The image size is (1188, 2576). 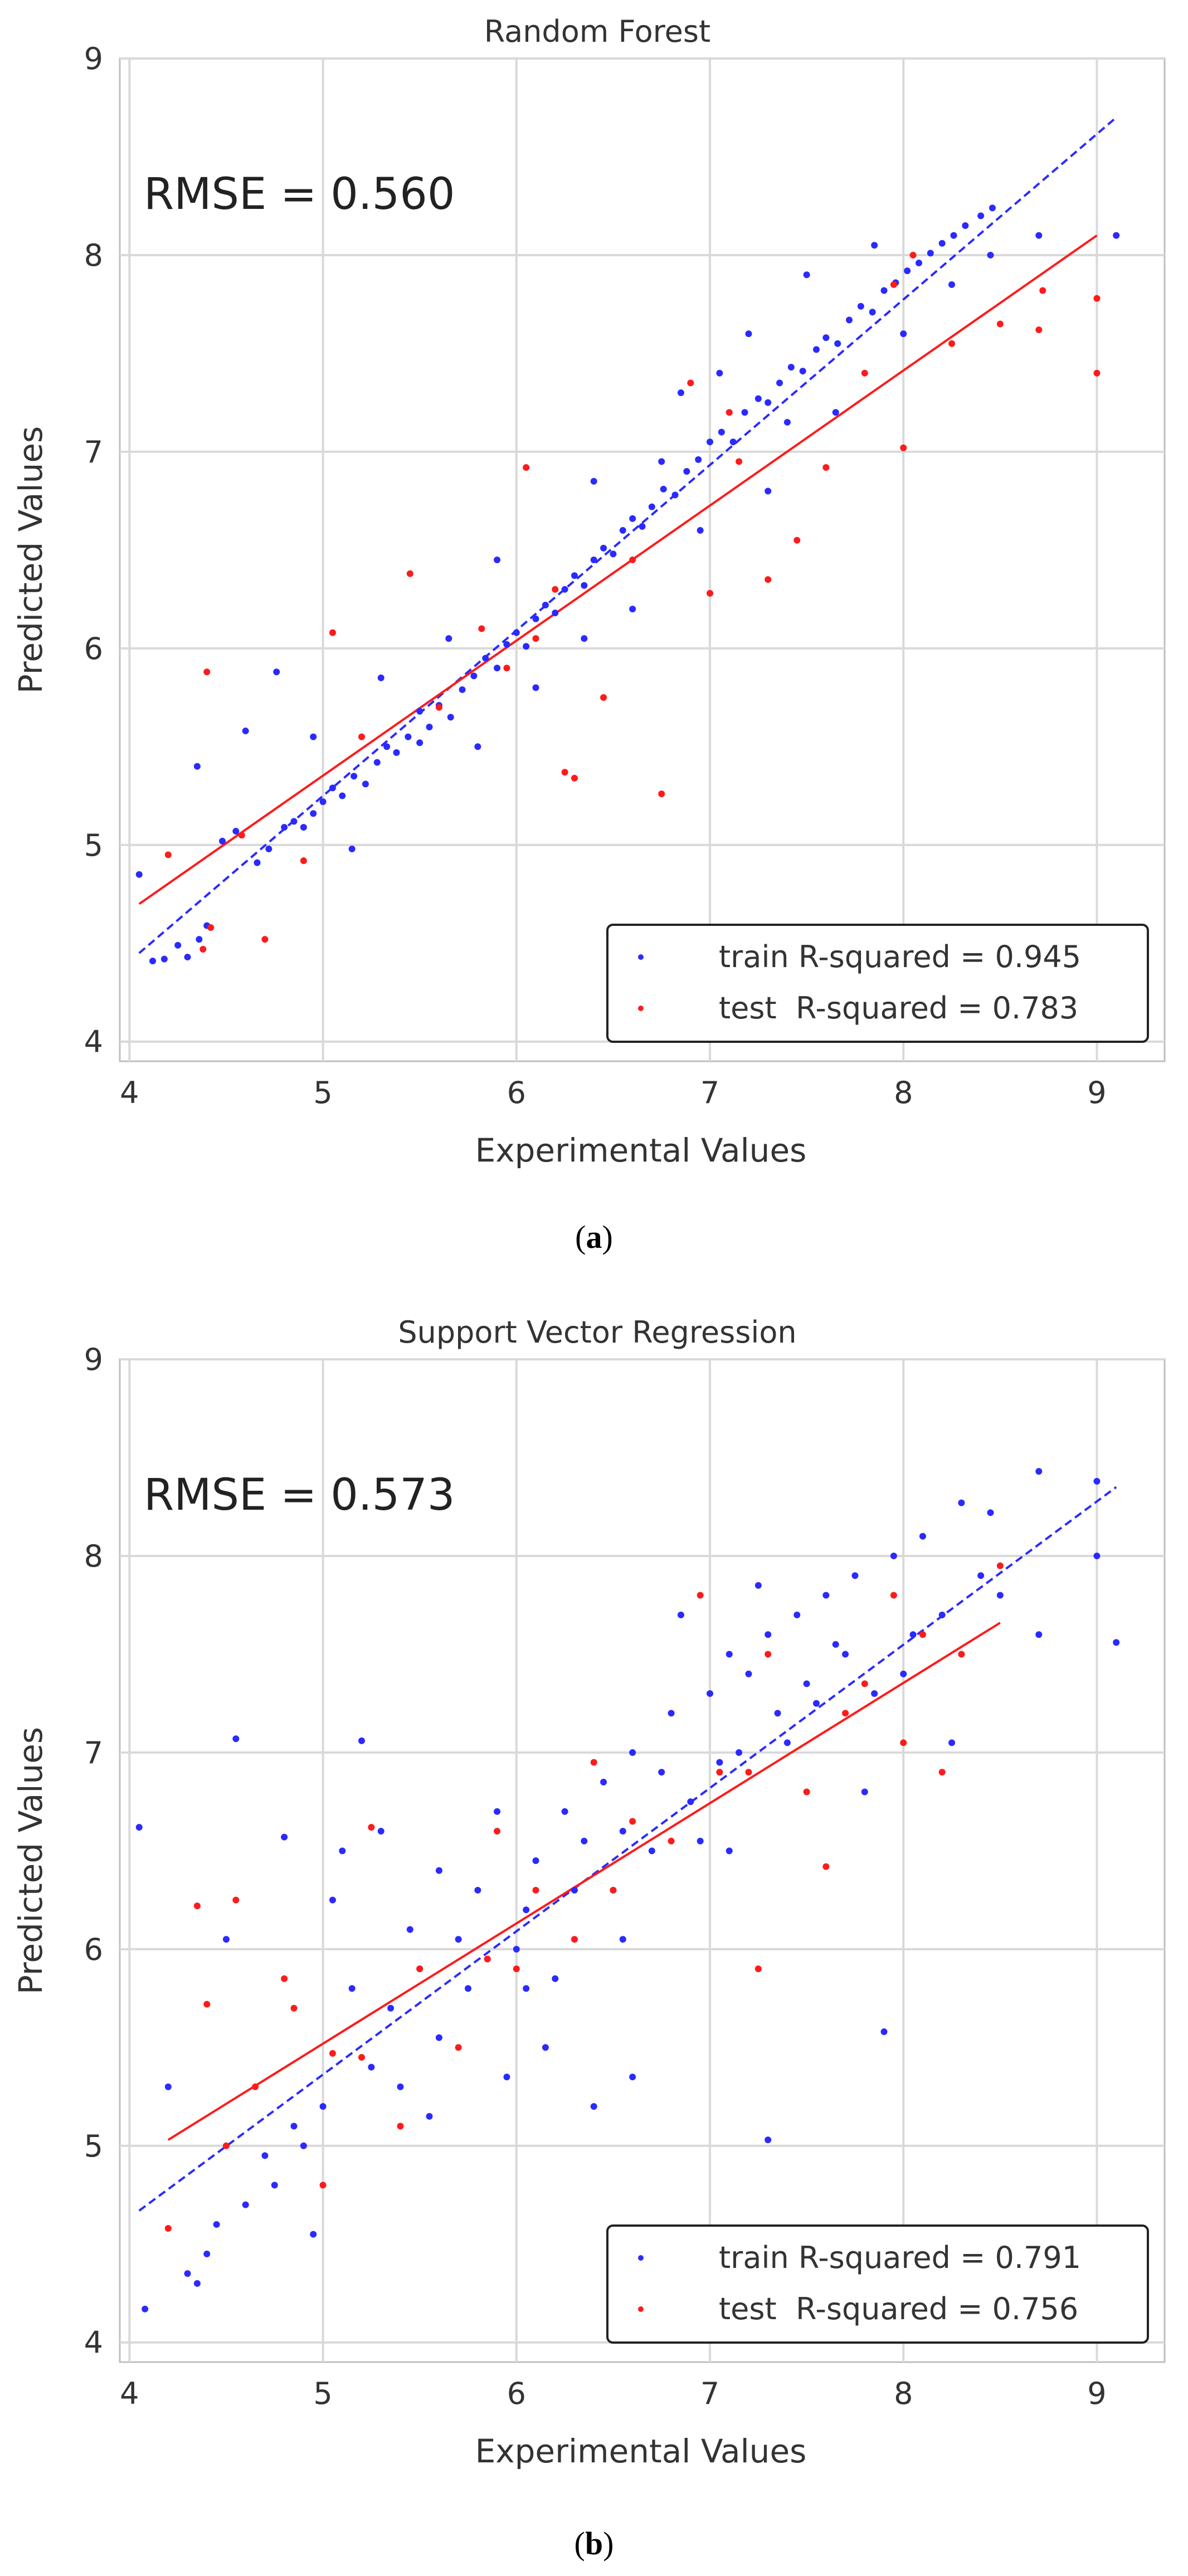 I want to click on legend-label-test: test R-squared = 0.756, so click(x=898, y=2308).